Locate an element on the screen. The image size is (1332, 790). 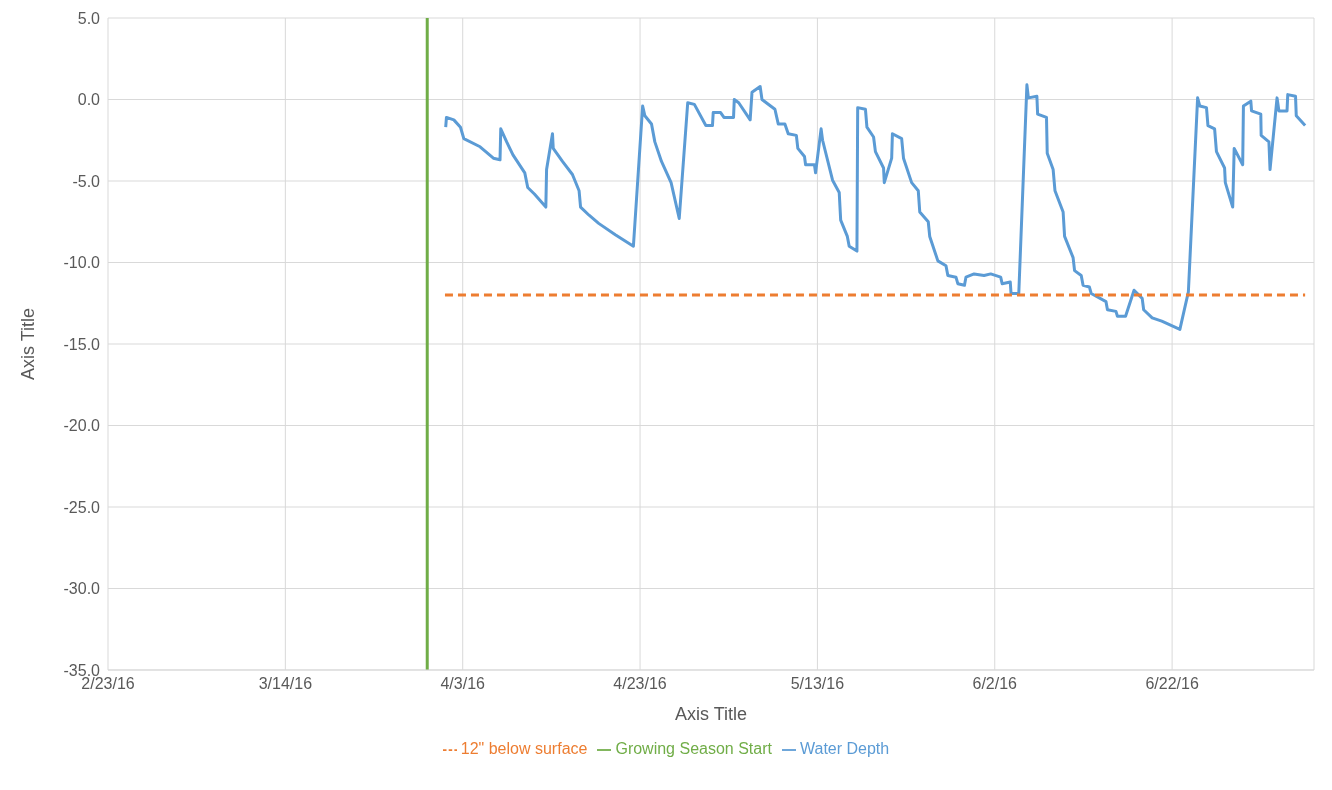
x-tick-label: 2/23/16 is located at coordinates (108, 684).